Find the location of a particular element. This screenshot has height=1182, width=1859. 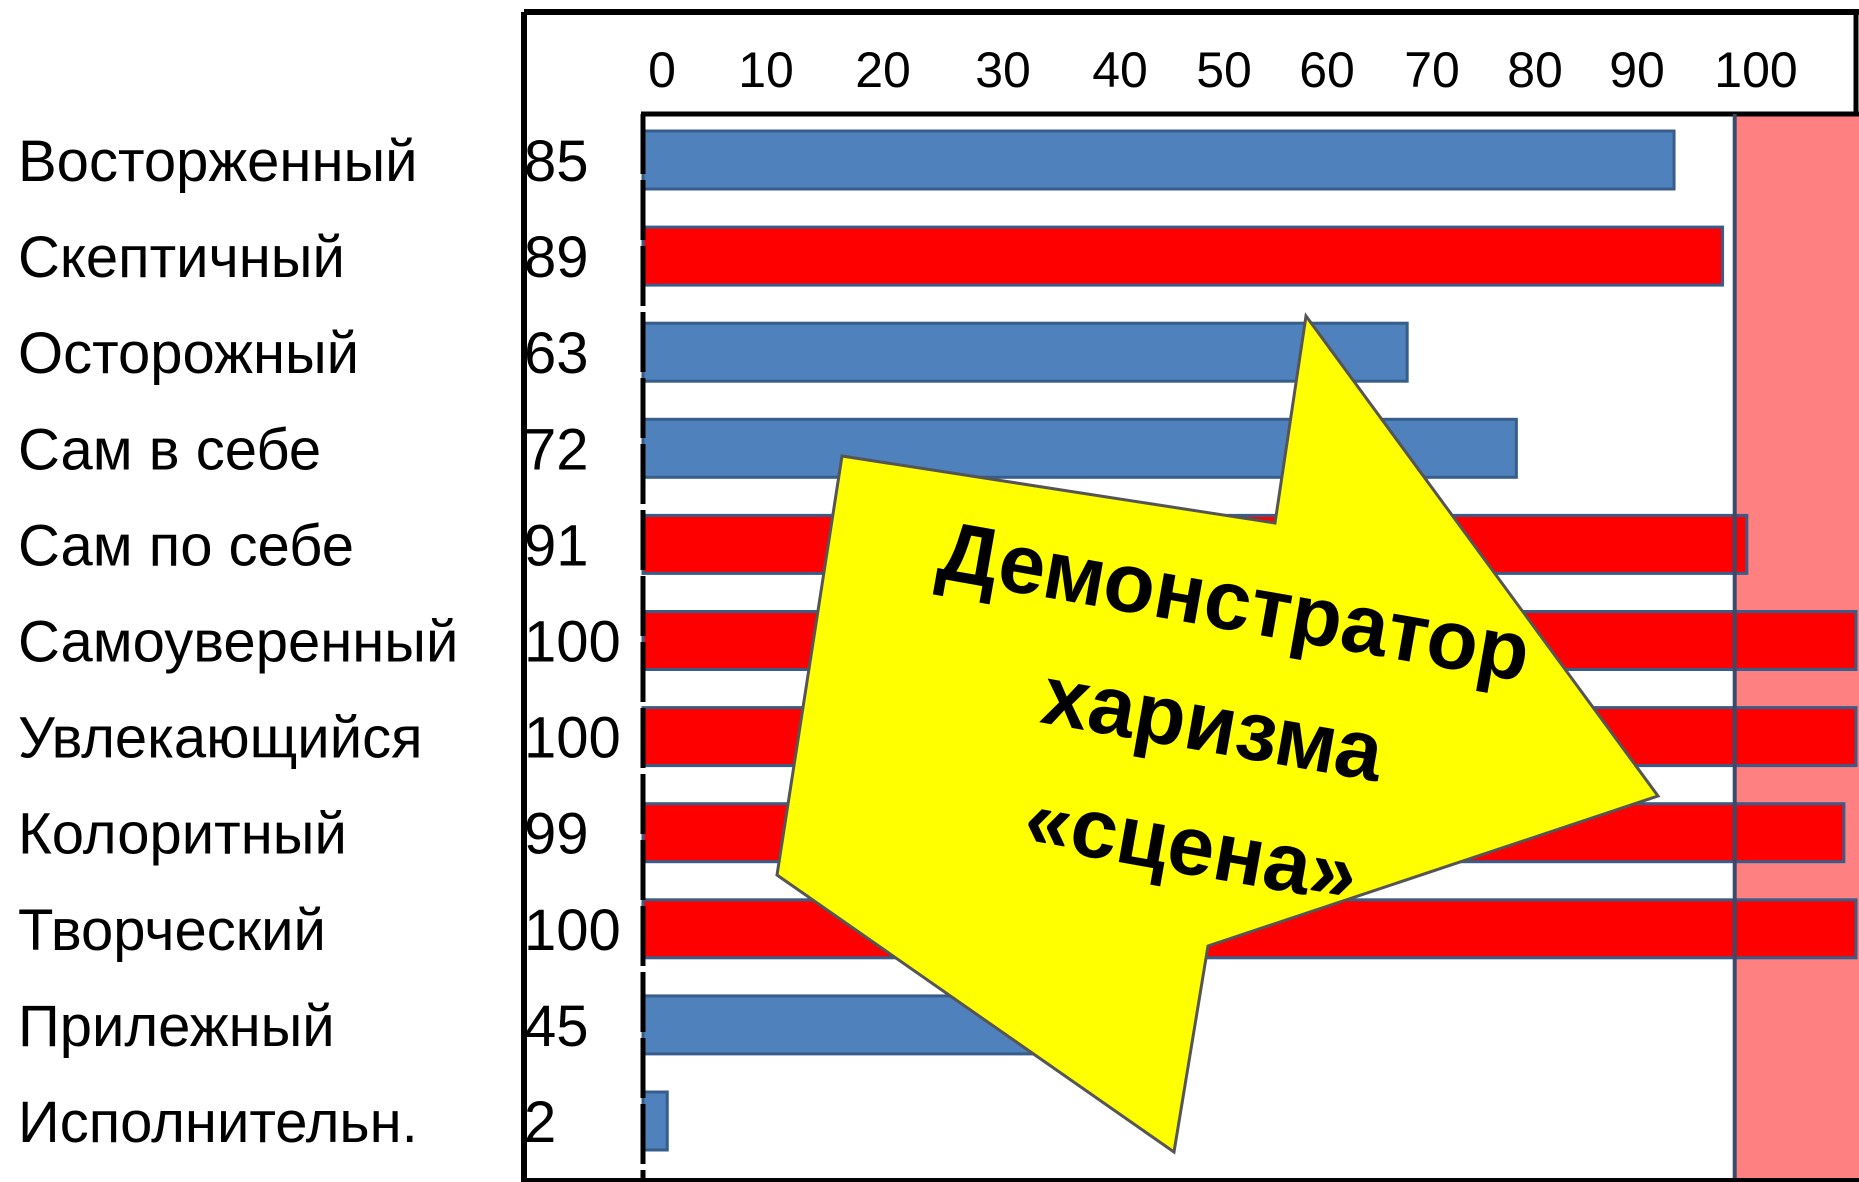

value-label: 45 is located at coordinates (556, 1026).